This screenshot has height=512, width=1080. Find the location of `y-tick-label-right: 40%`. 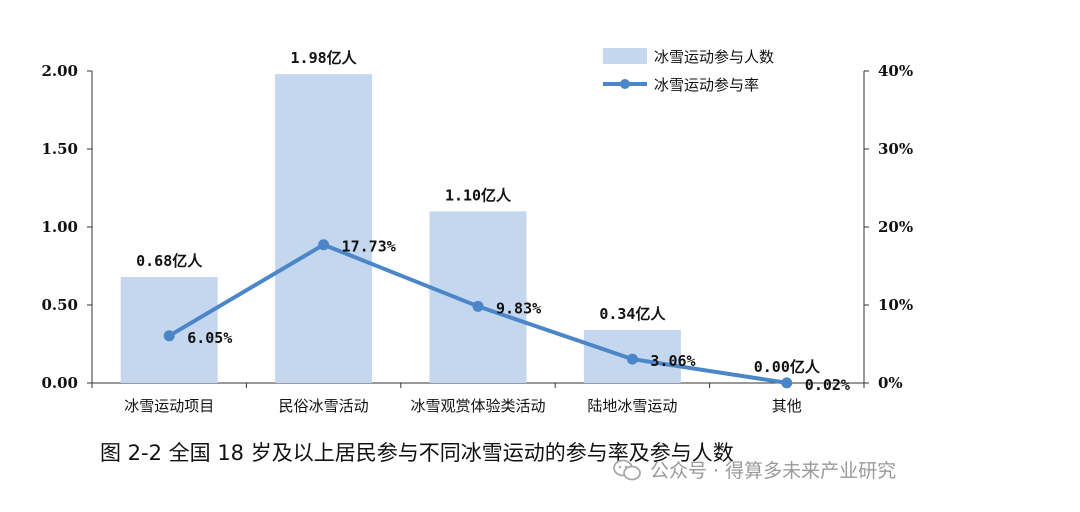

y-tick-label-right: 40% is located at coordinates (895, 71).